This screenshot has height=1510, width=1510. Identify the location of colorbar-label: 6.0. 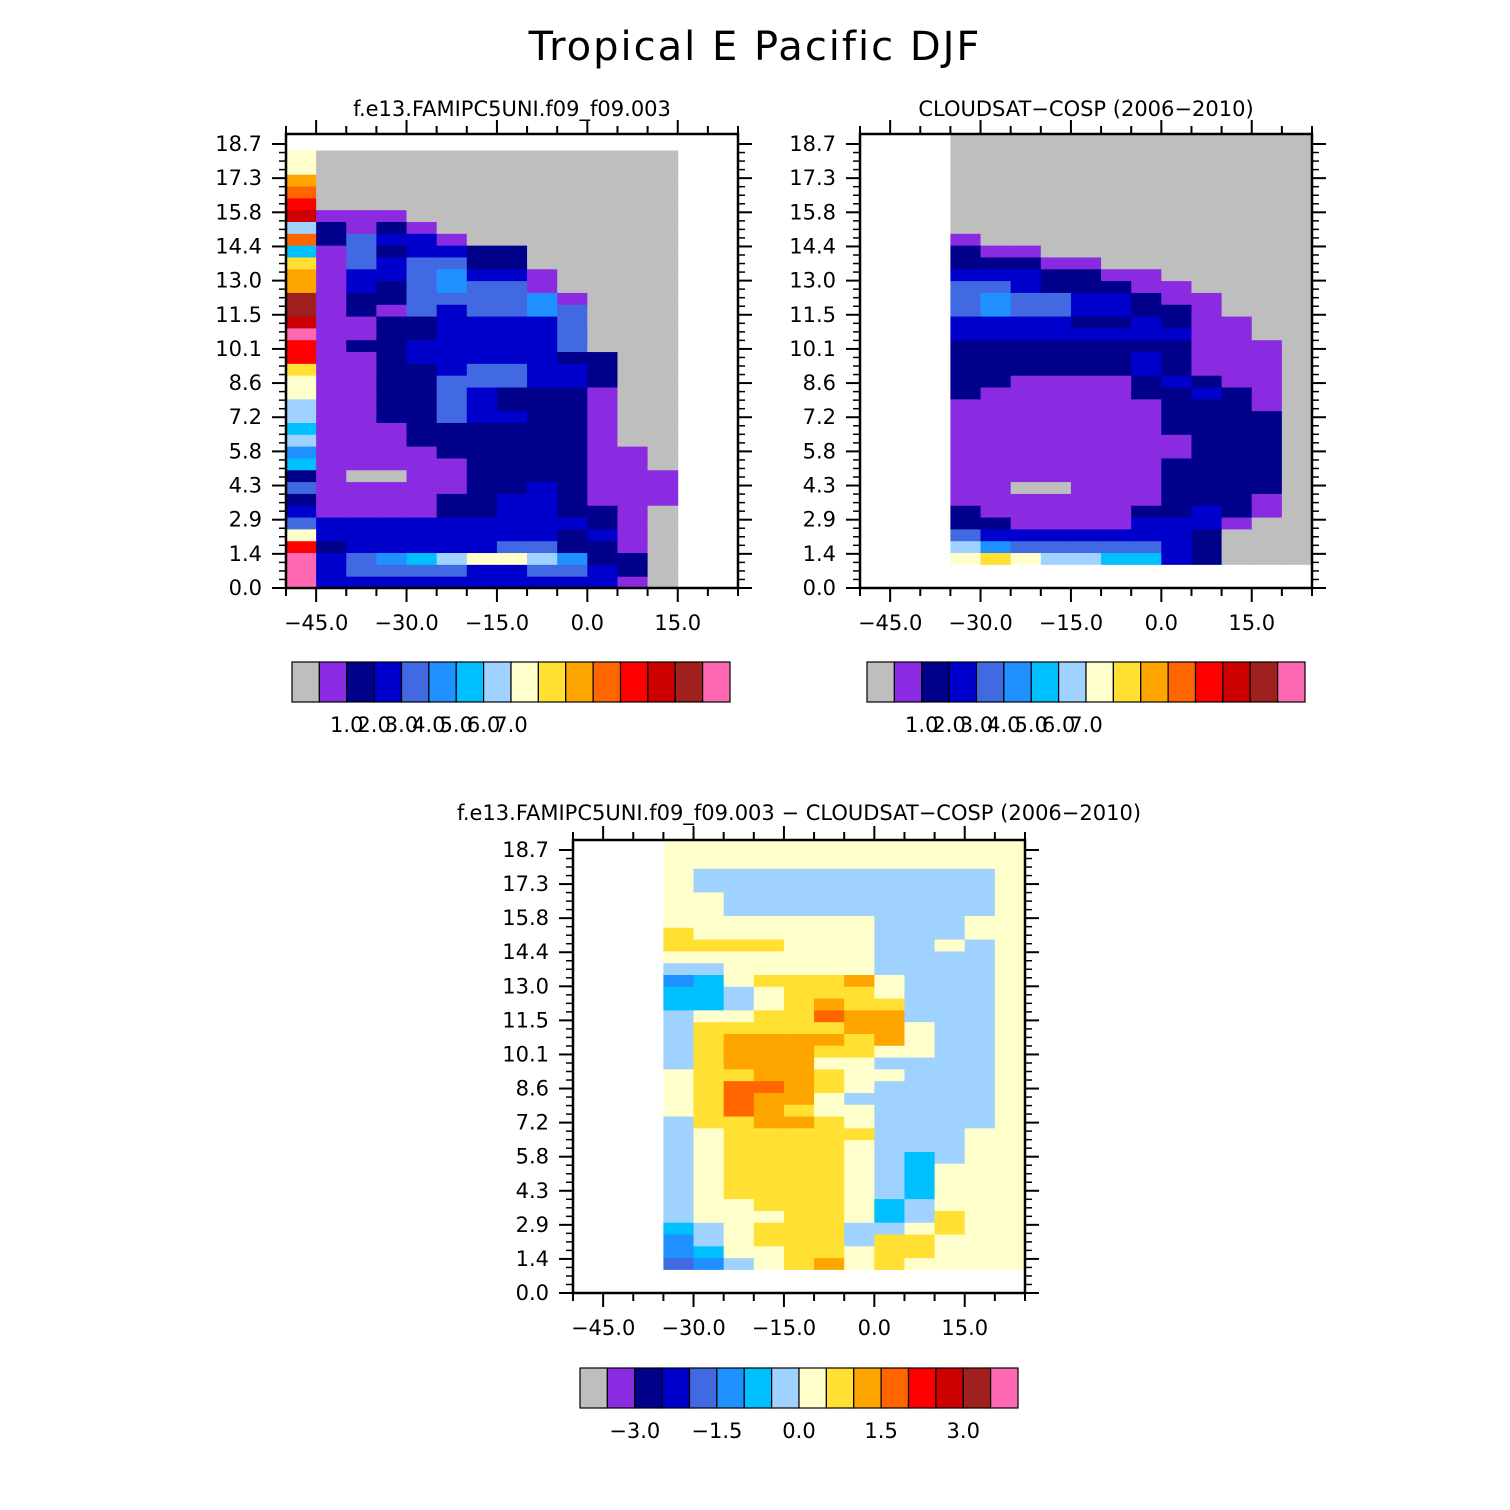
(1058, 725).